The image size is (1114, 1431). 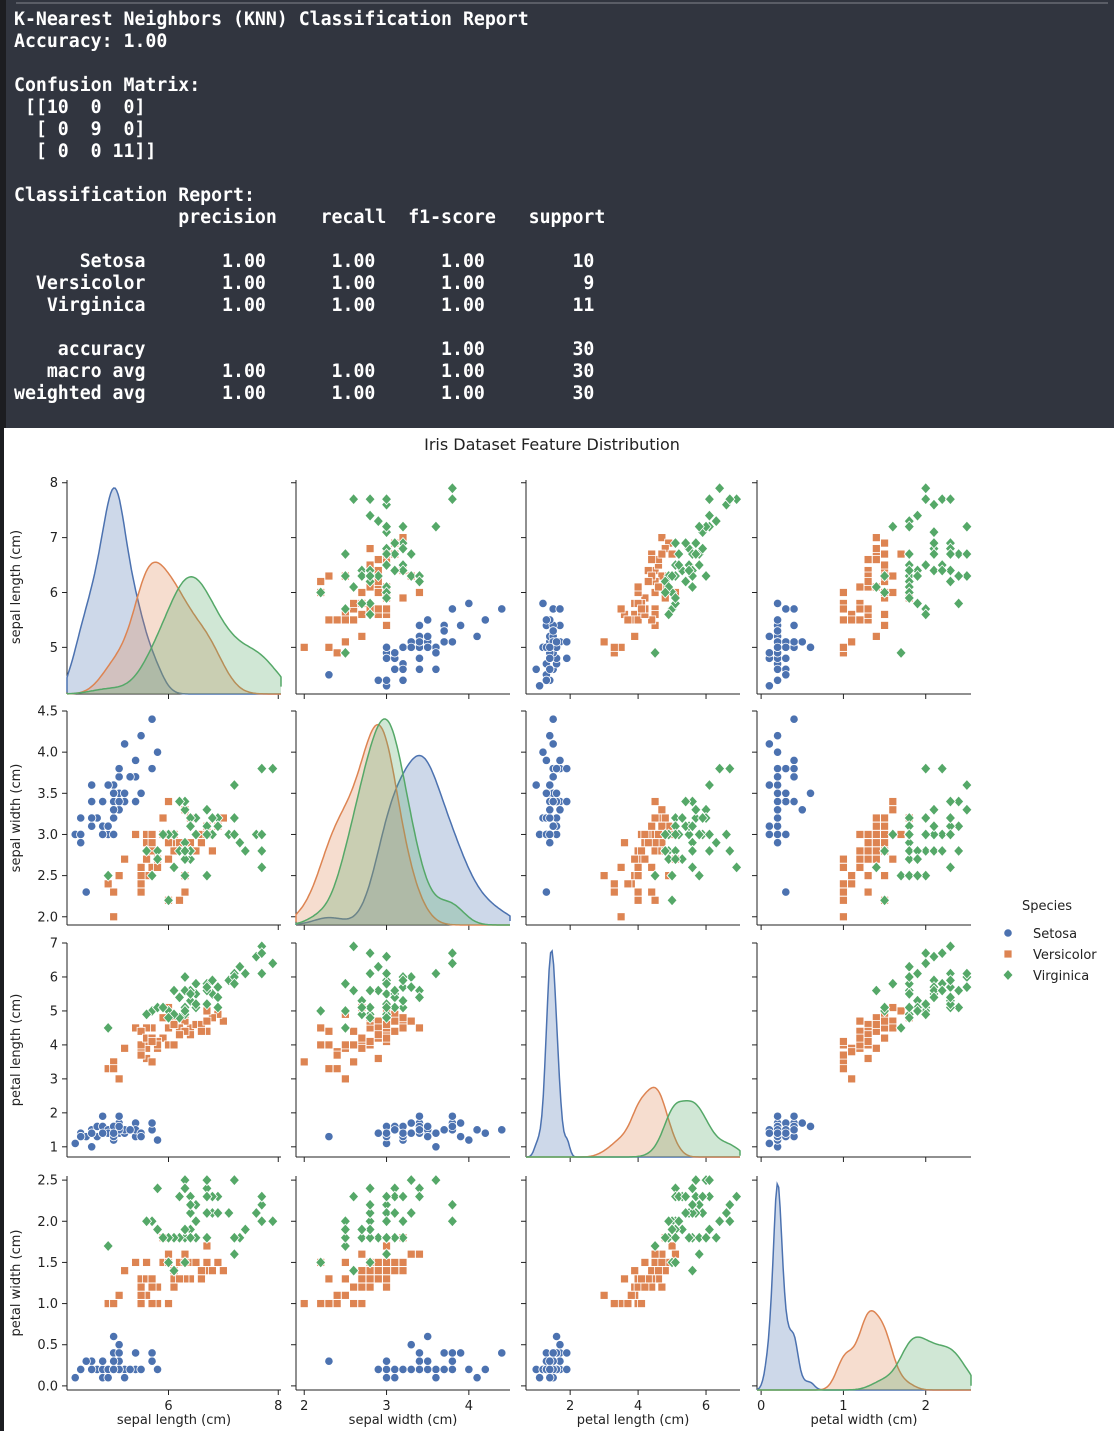 I want to click on x-tick-label: 2, so click(x=570, y=1406).